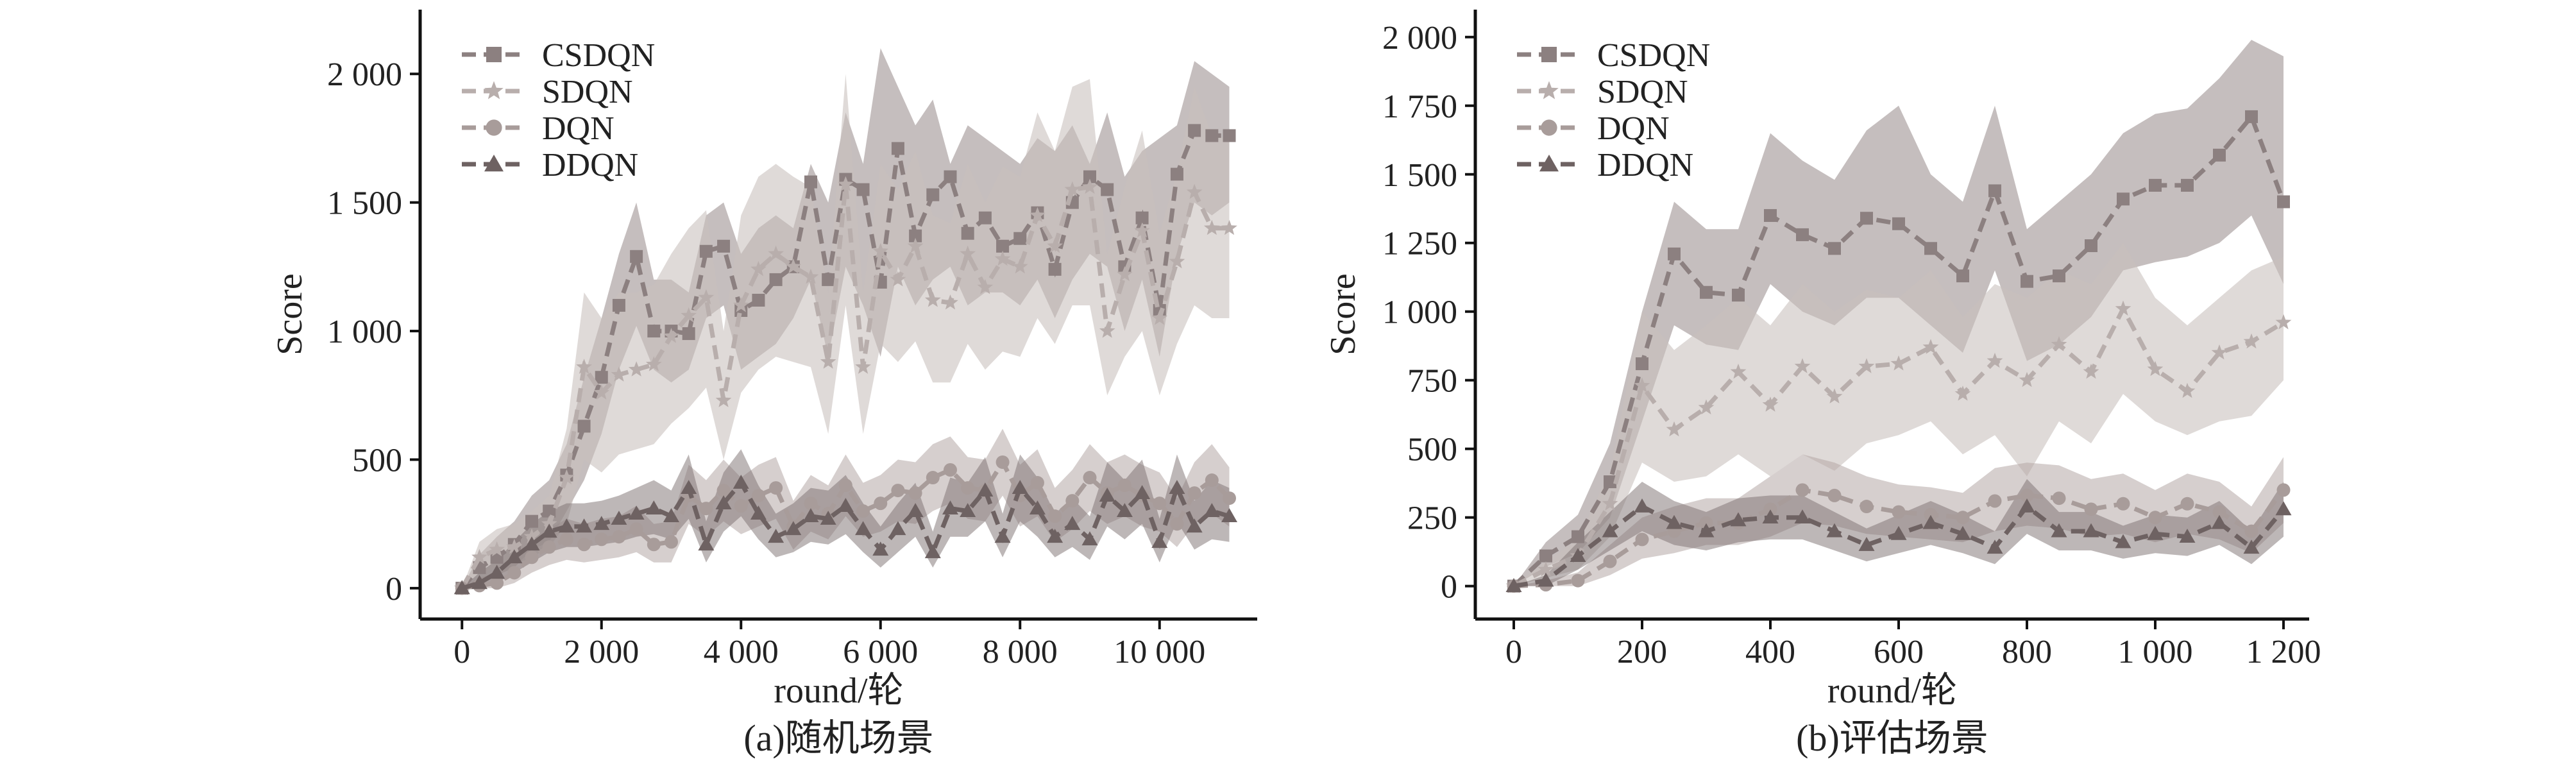  Describe the element at coordinates (880, 652) in the screenshot. I see `x-tick-label: 6 000` at that location.